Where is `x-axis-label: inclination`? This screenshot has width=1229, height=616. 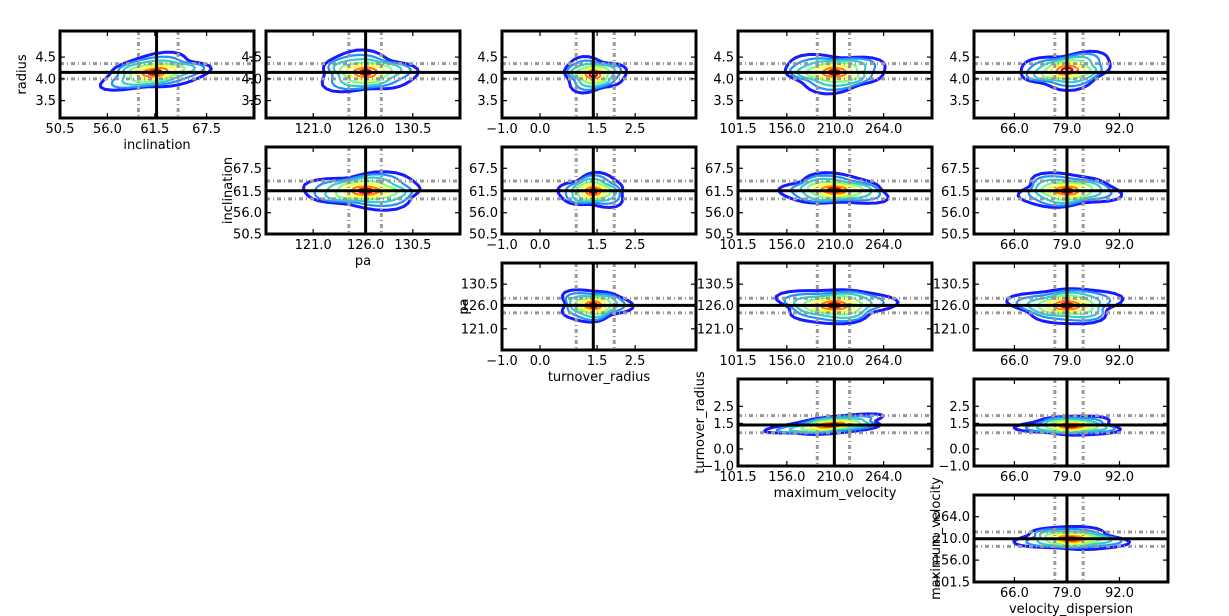 x-axis-label: inclination is located at coordinates (156, 145).